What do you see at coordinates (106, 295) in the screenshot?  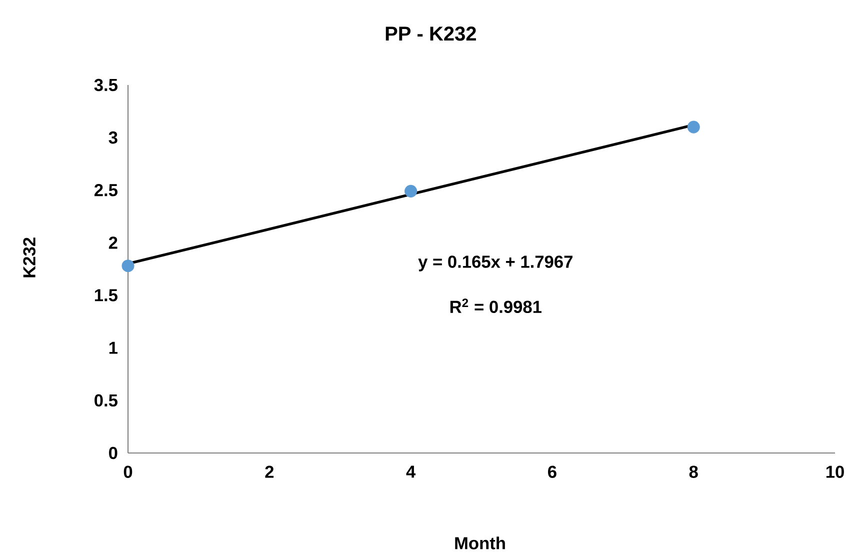 I see `y-tick-label: 1.5` at bounding box center [106, 295].